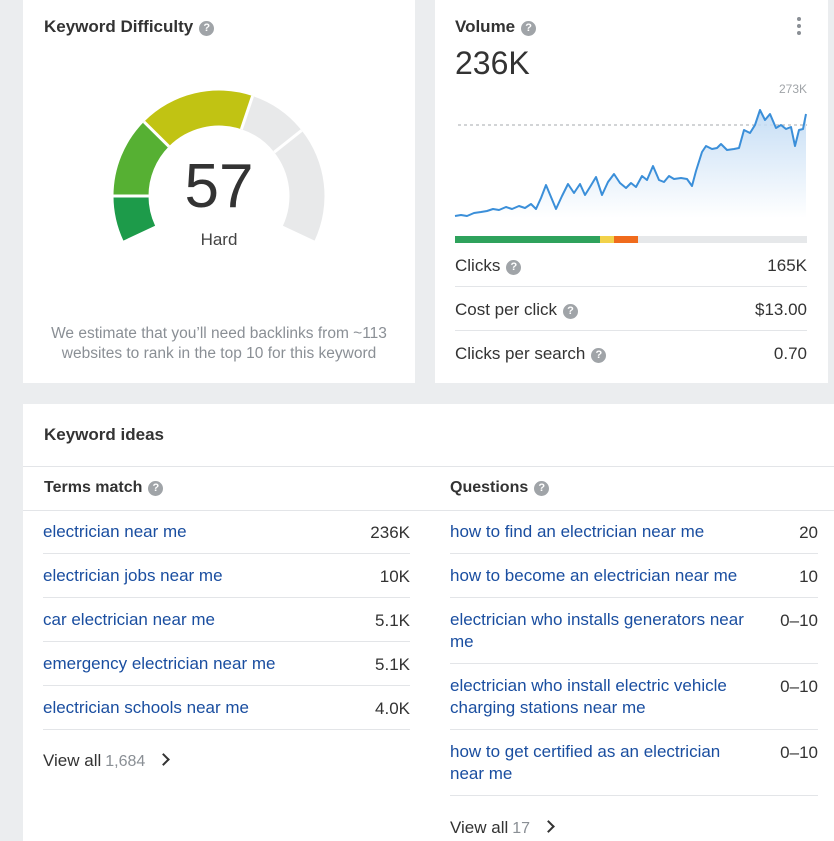 Image resolution: width=834 pixels, height=841 pixels. Describe the element at coordinates (125, 761) in the screenshot. I see `view-all-count: 1,684` at that location.